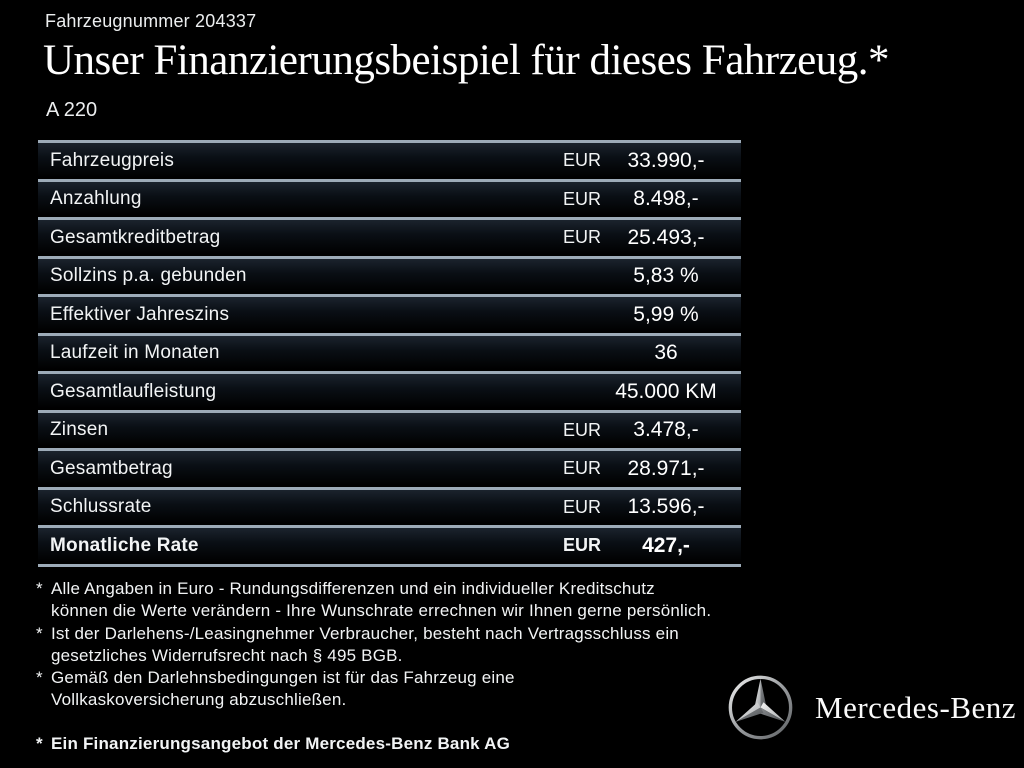  What do you see at coordinates (760, 707) in the screenshot?
I see `mercedes-star-icon` at bounding box center [760, 707].